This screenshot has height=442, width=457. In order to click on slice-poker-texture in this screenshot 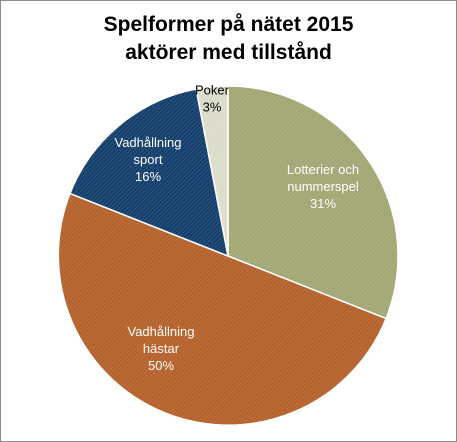, I will do `click(212, 171)`.